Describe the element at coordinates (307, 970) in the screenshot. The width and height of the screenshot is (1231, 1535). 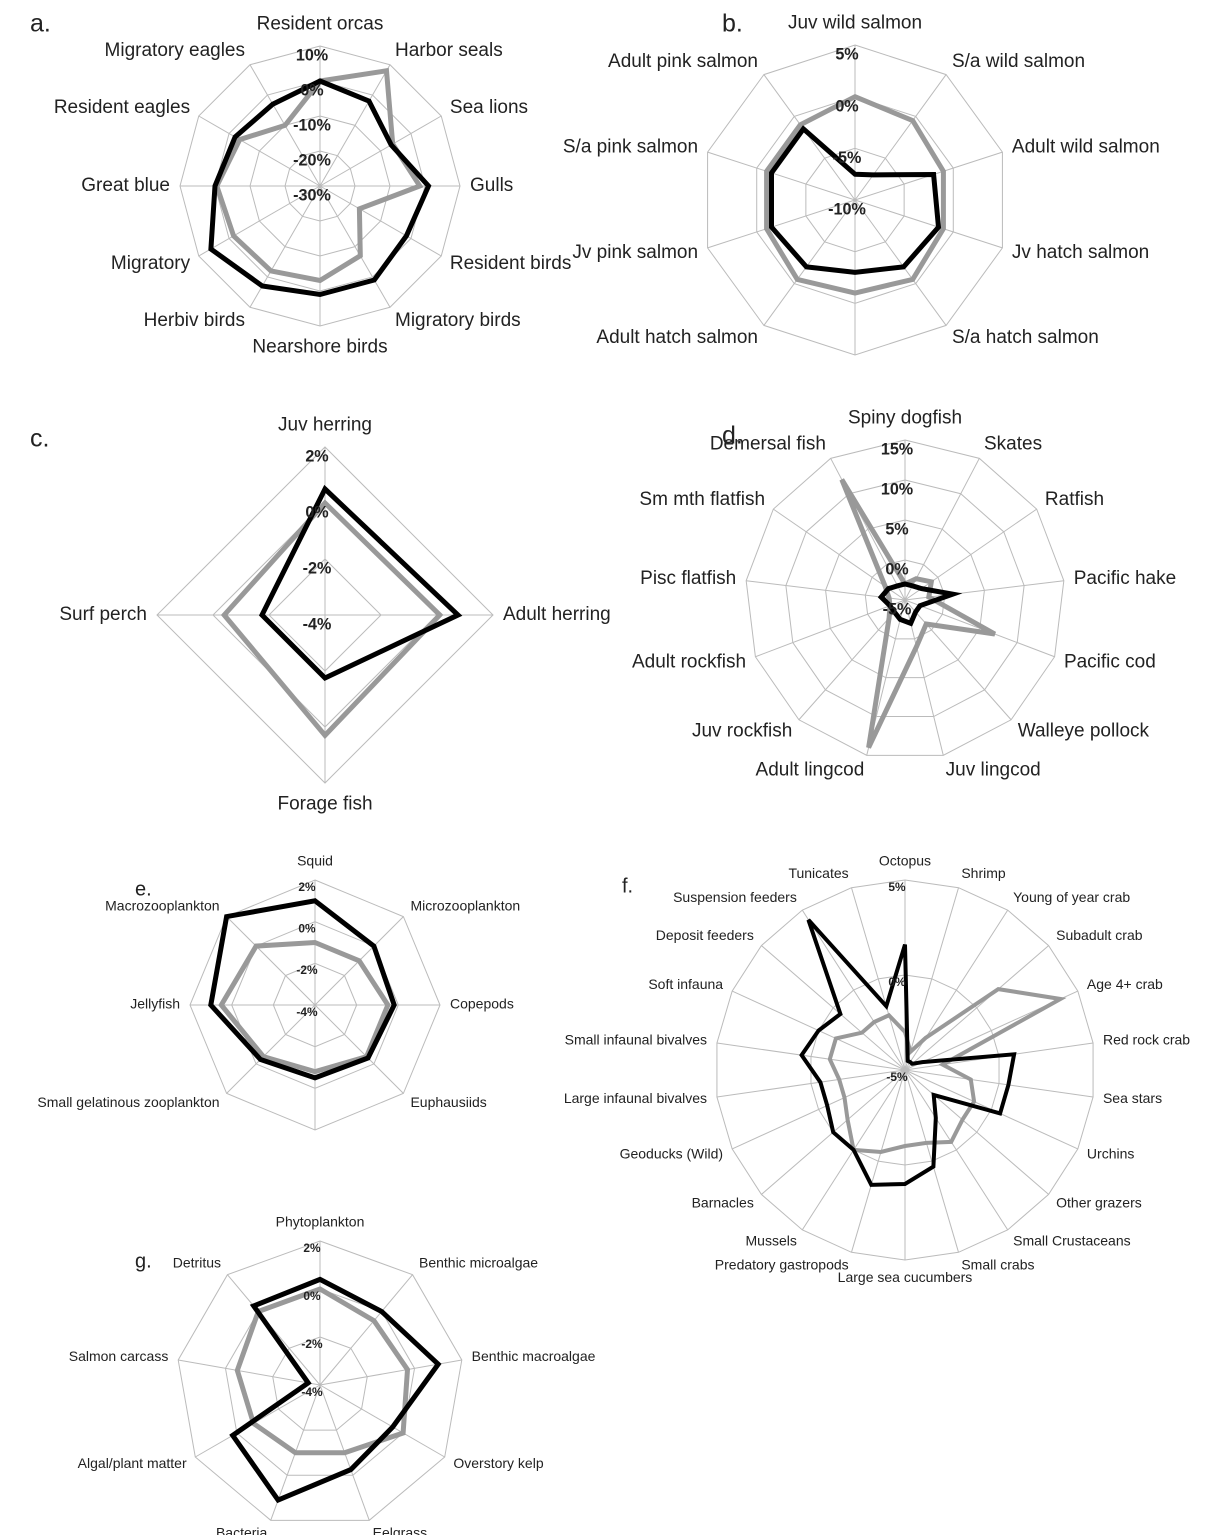
I see `tick-label: -2%` at that location.